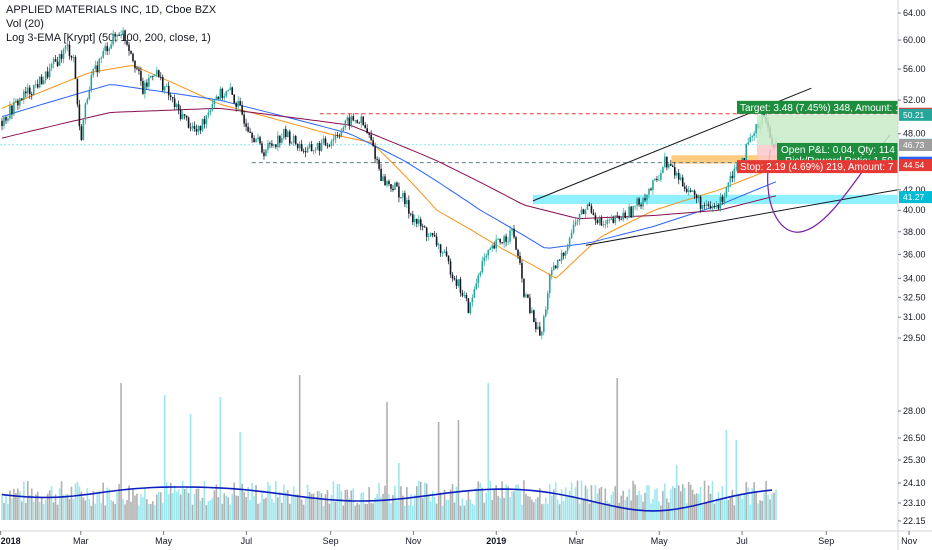 This screenshot has height=550, width=932. Describe the element at coordinates (25, 24) in the screenshot. I see `volume-indicator-label: Vol (20)` at that location.